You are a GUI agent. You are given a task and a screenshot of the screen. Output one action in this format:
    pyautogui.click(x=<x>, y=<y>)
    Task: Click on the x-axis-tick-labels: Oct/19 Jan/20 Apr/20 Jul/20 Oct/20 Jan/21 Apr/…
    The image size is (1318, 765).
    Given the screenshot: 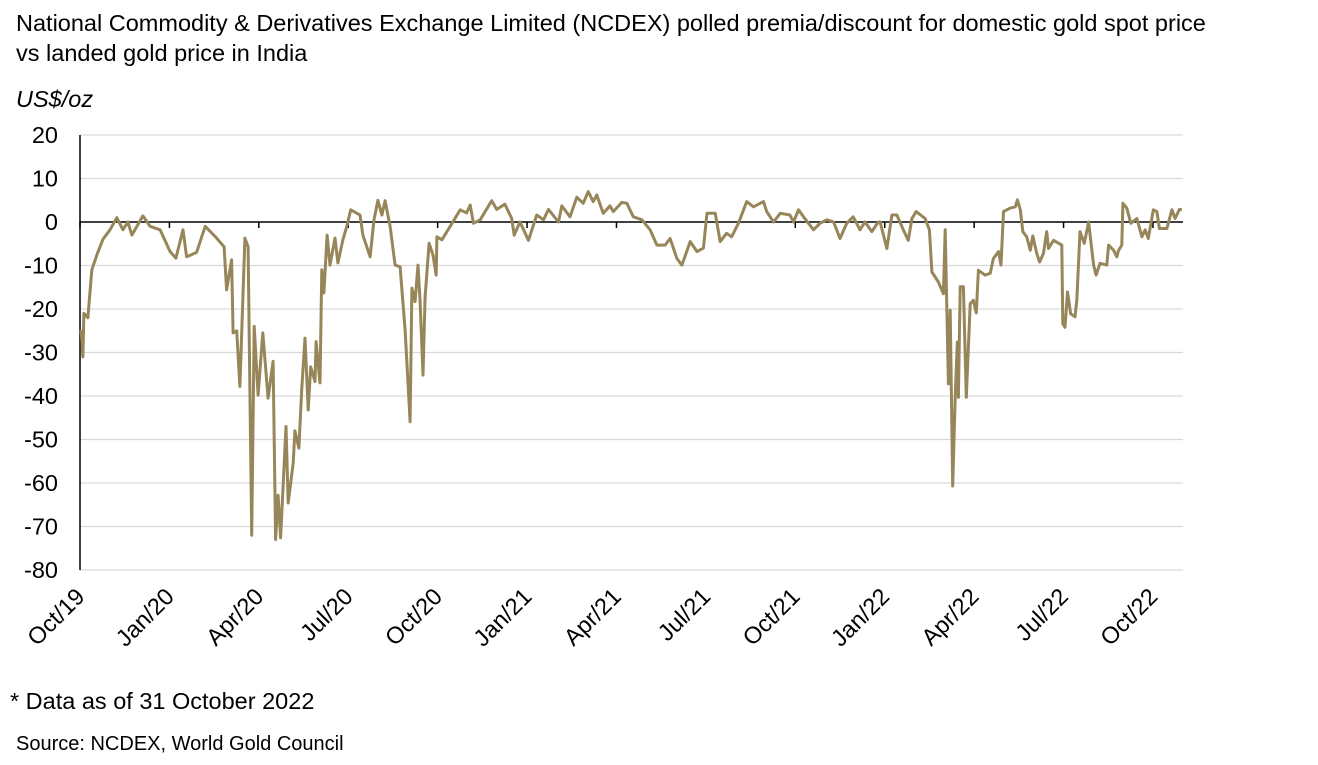 What is the action you would take?
    pyautogui.click(x=592, y=617)
    